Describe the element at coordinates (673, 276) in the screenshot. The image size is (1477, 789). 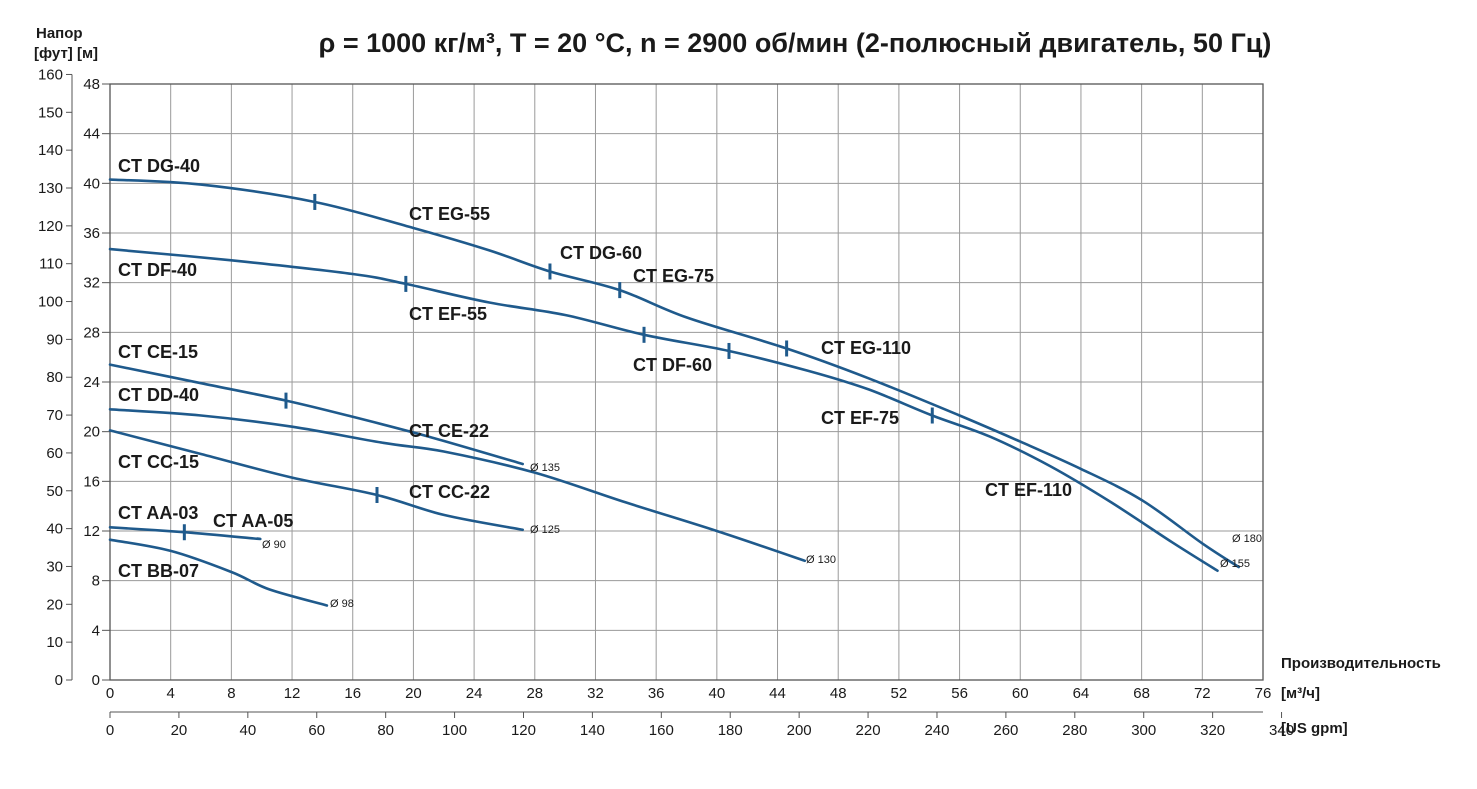
I see `curve-label: CT EG-75` at that location.